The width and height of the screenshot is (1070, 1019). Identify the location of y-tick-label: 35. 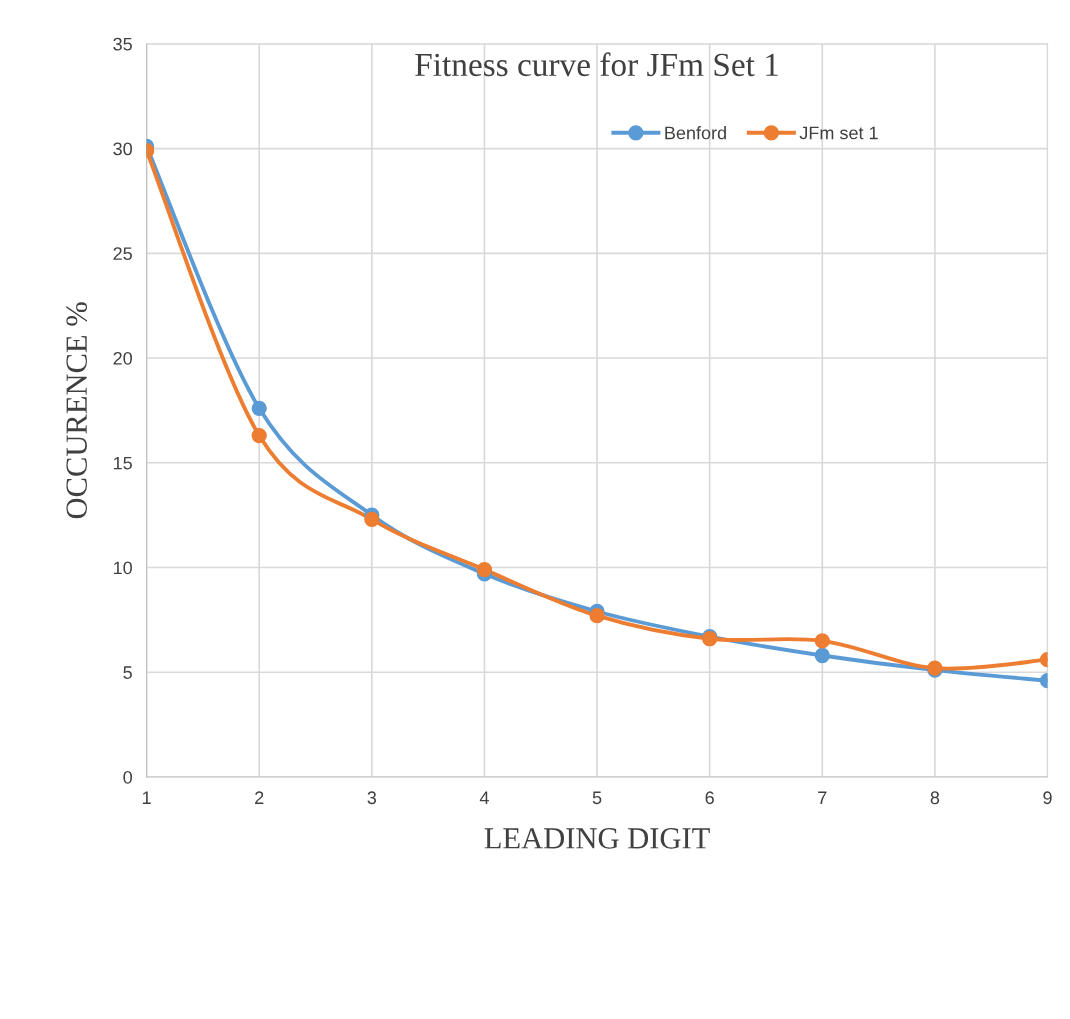
(122, 44).